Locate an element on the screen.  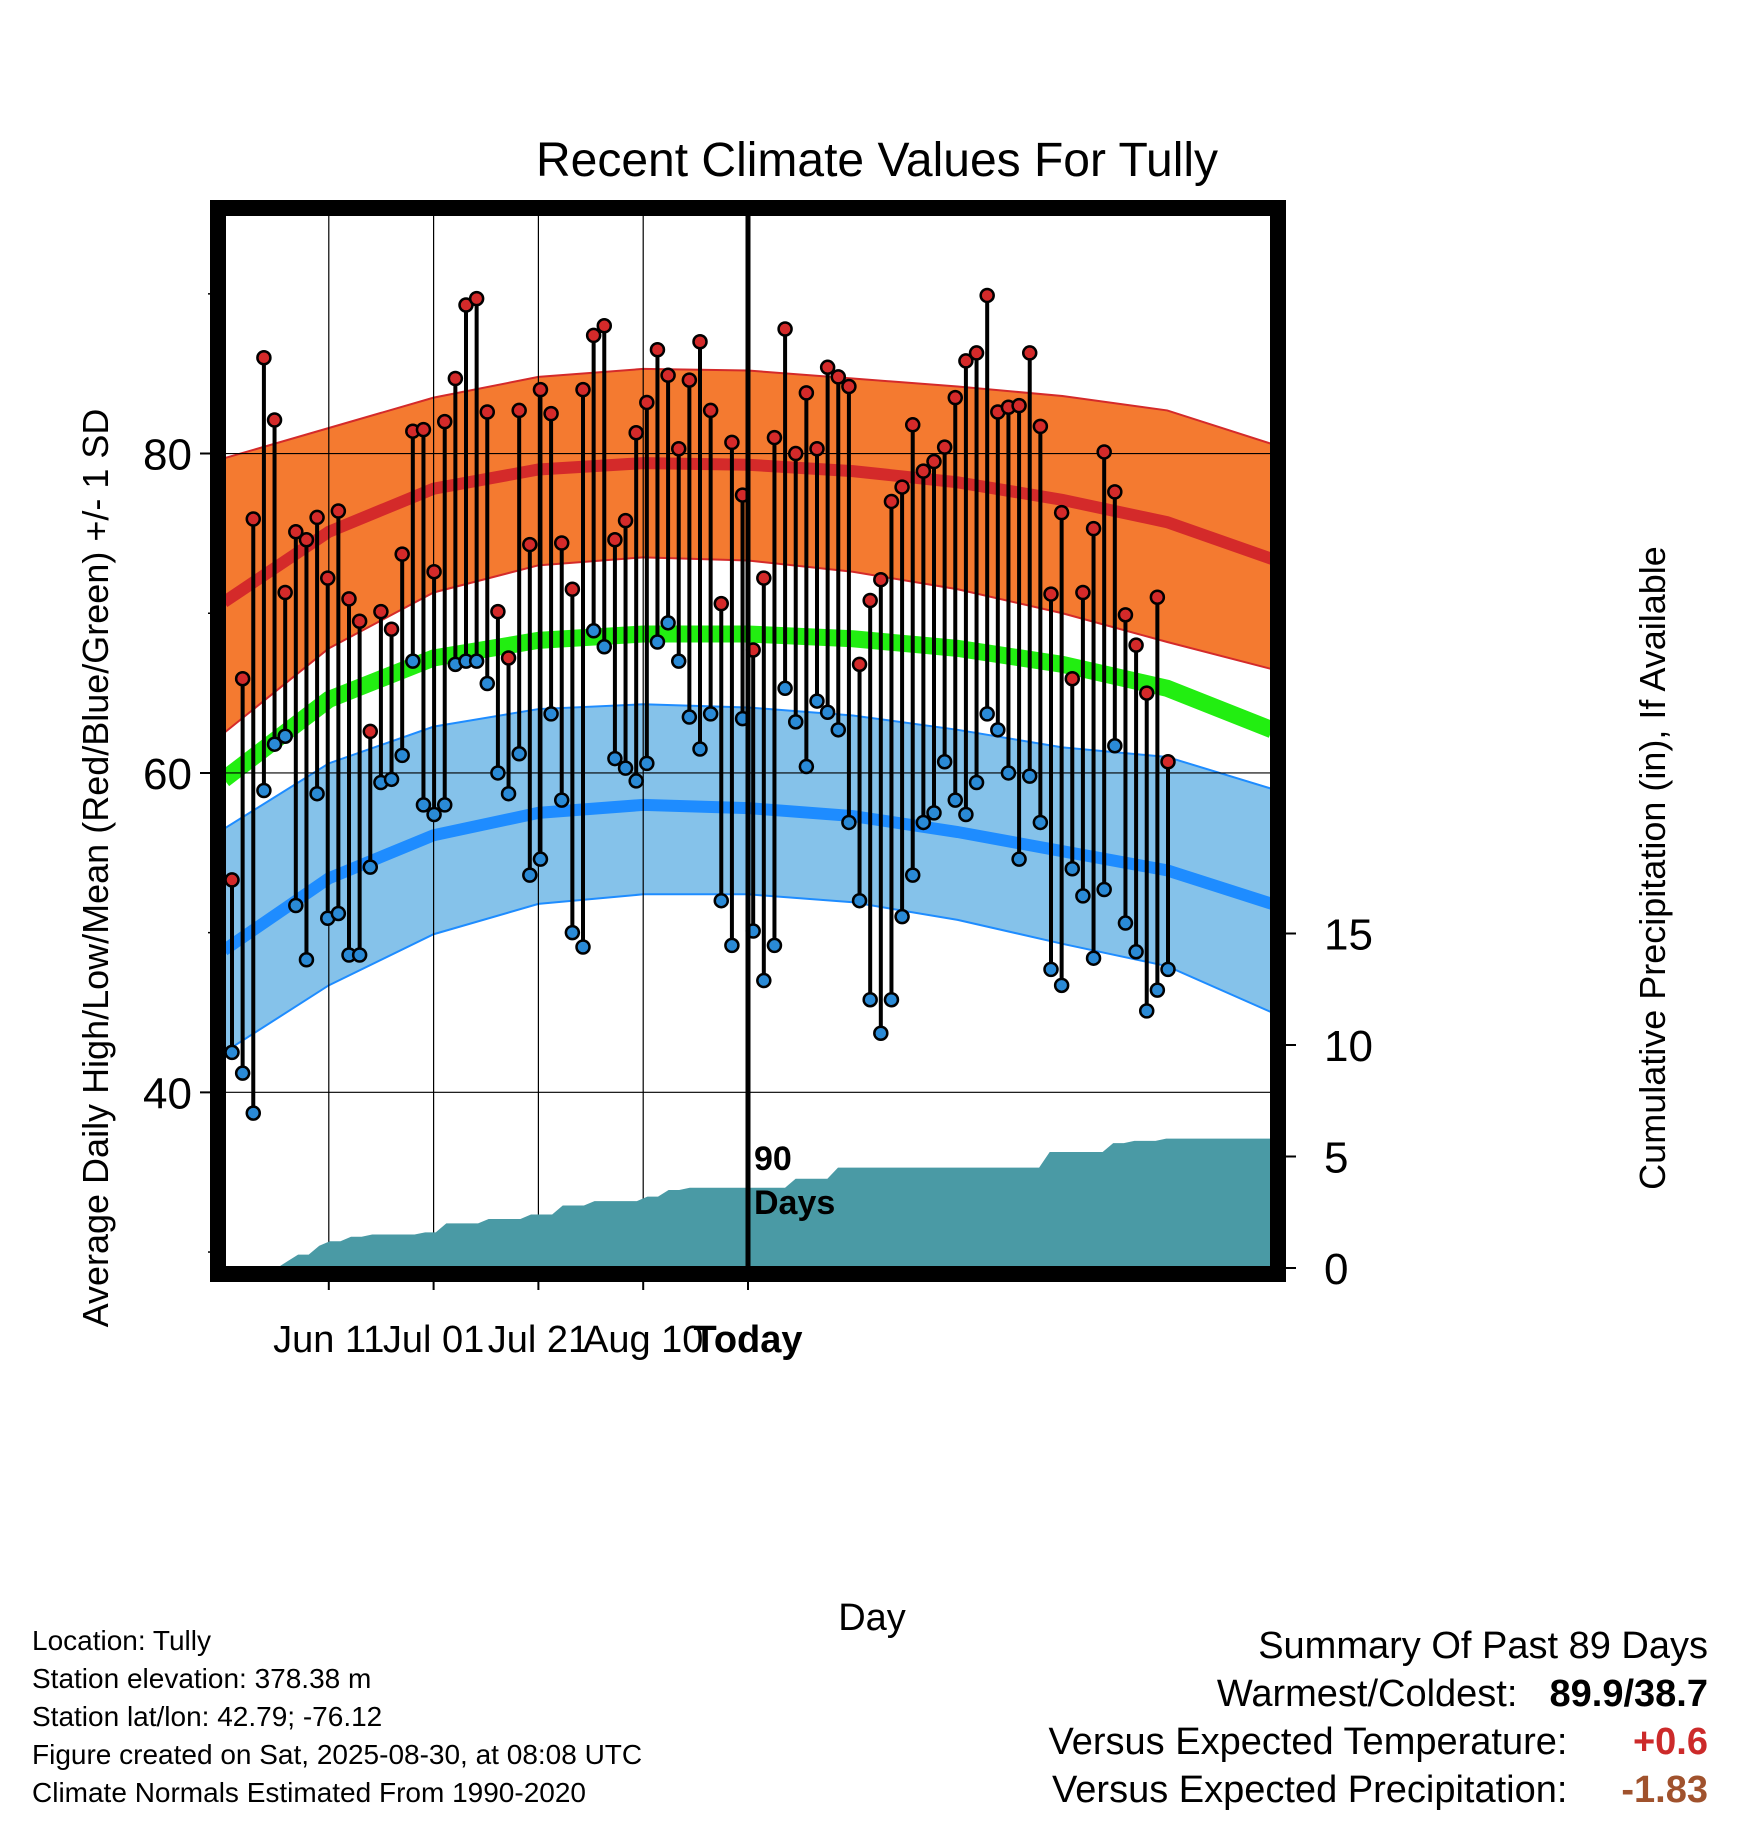
temp-row: Versus Expected Temperature: +0.6 is located at coordinates (1378, 1742).